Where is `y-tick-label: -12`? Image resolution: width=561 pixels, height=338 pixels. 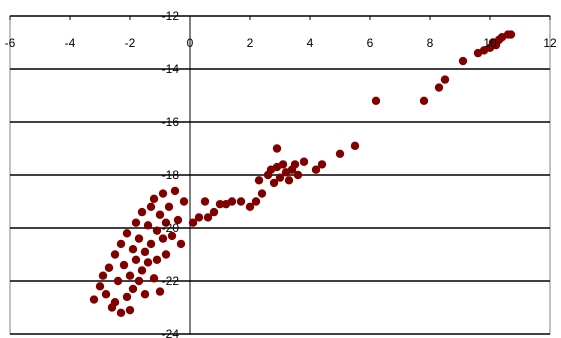
y-tick-label: -12 is located at coordinates (171, 16).